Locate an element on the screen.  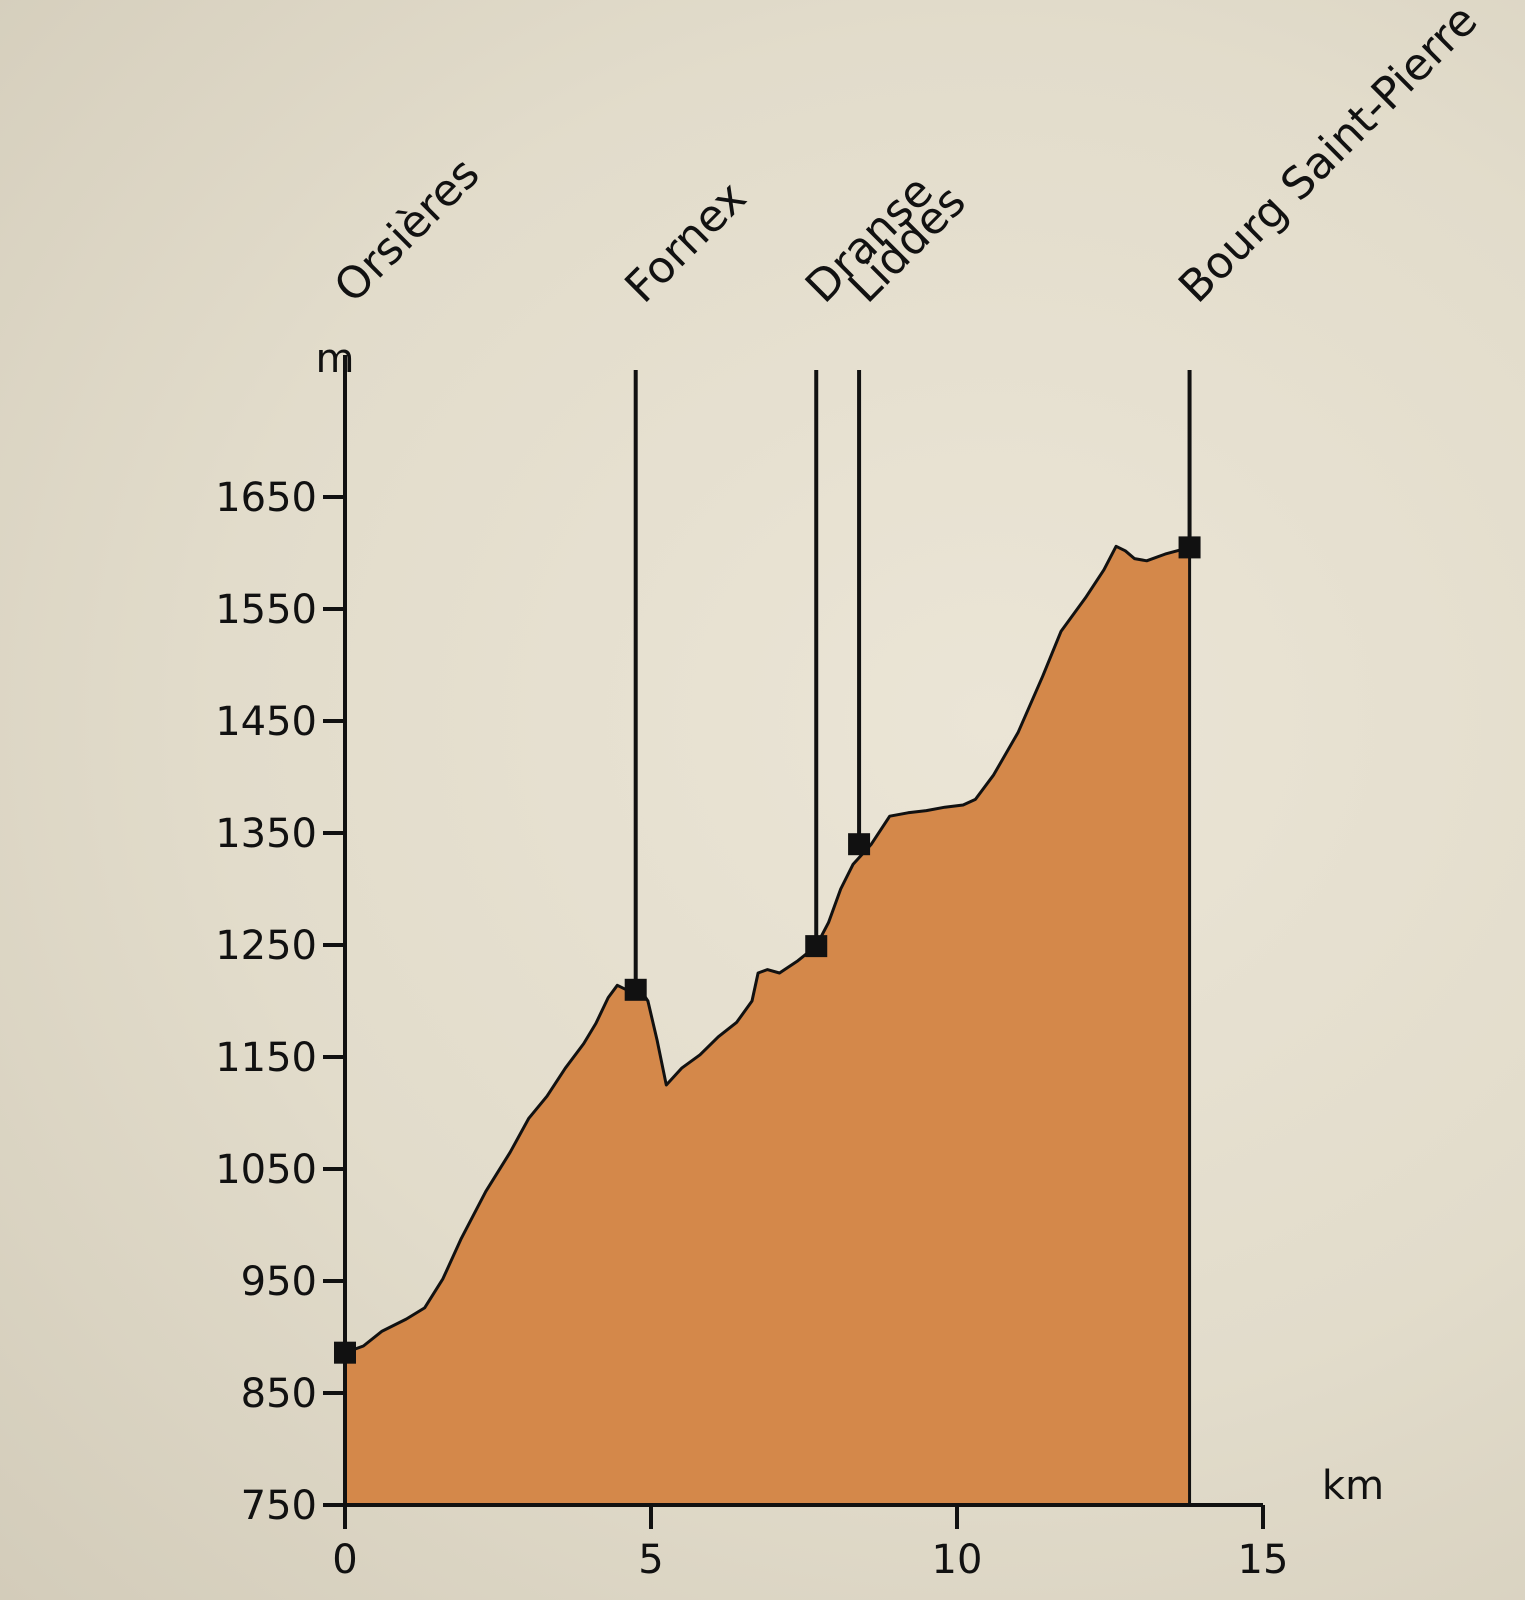
x-tick-label: 10 is located at coordinates (957, 1560).